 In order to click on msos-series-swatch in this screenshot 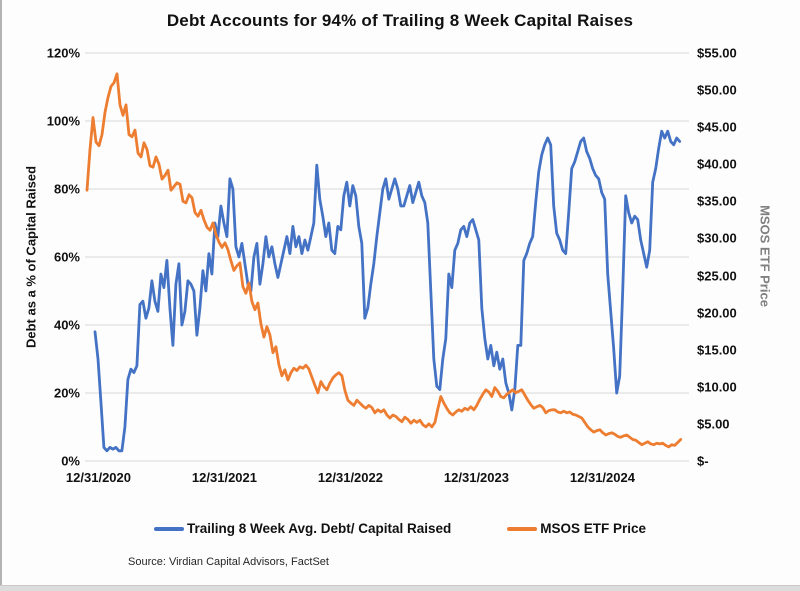, I will do `click(522, 528)`.